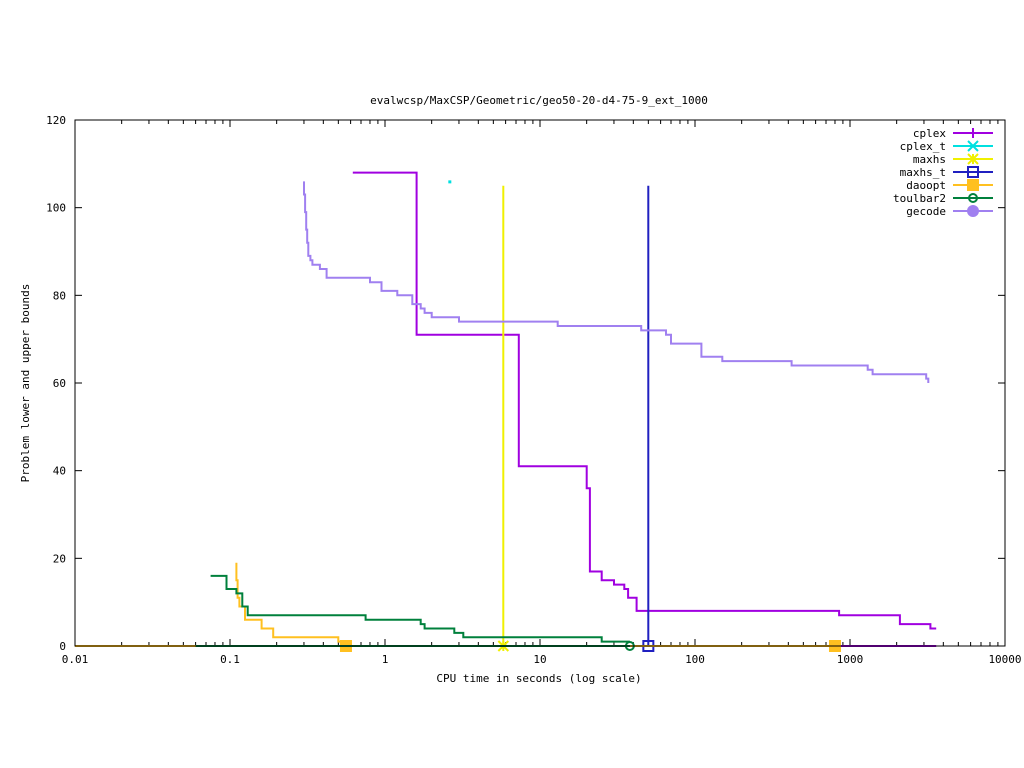  What do you see at coordinates (923, 146) in the screenshot?
I see `legend-label-cplex_t: cplex_t` at bounding box center [923, 146].